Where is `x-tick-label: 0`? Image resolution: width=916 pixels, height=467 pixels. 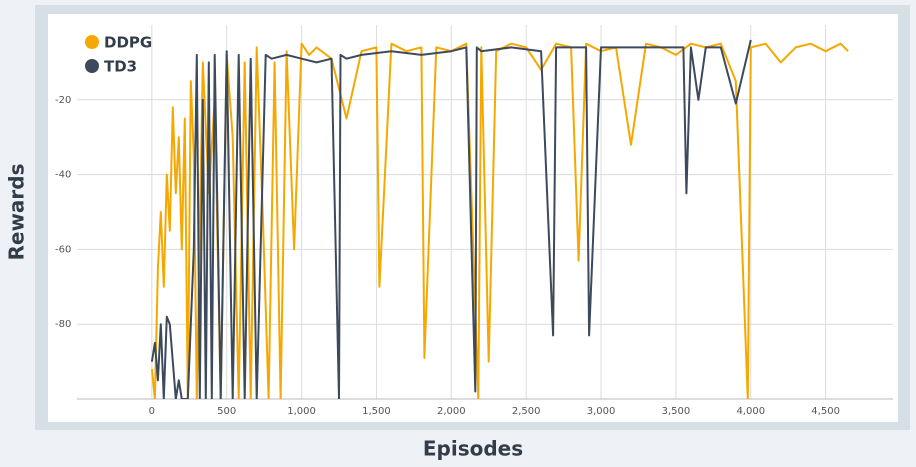 x-tick-label: 0 is located at coordinates (152, 411).